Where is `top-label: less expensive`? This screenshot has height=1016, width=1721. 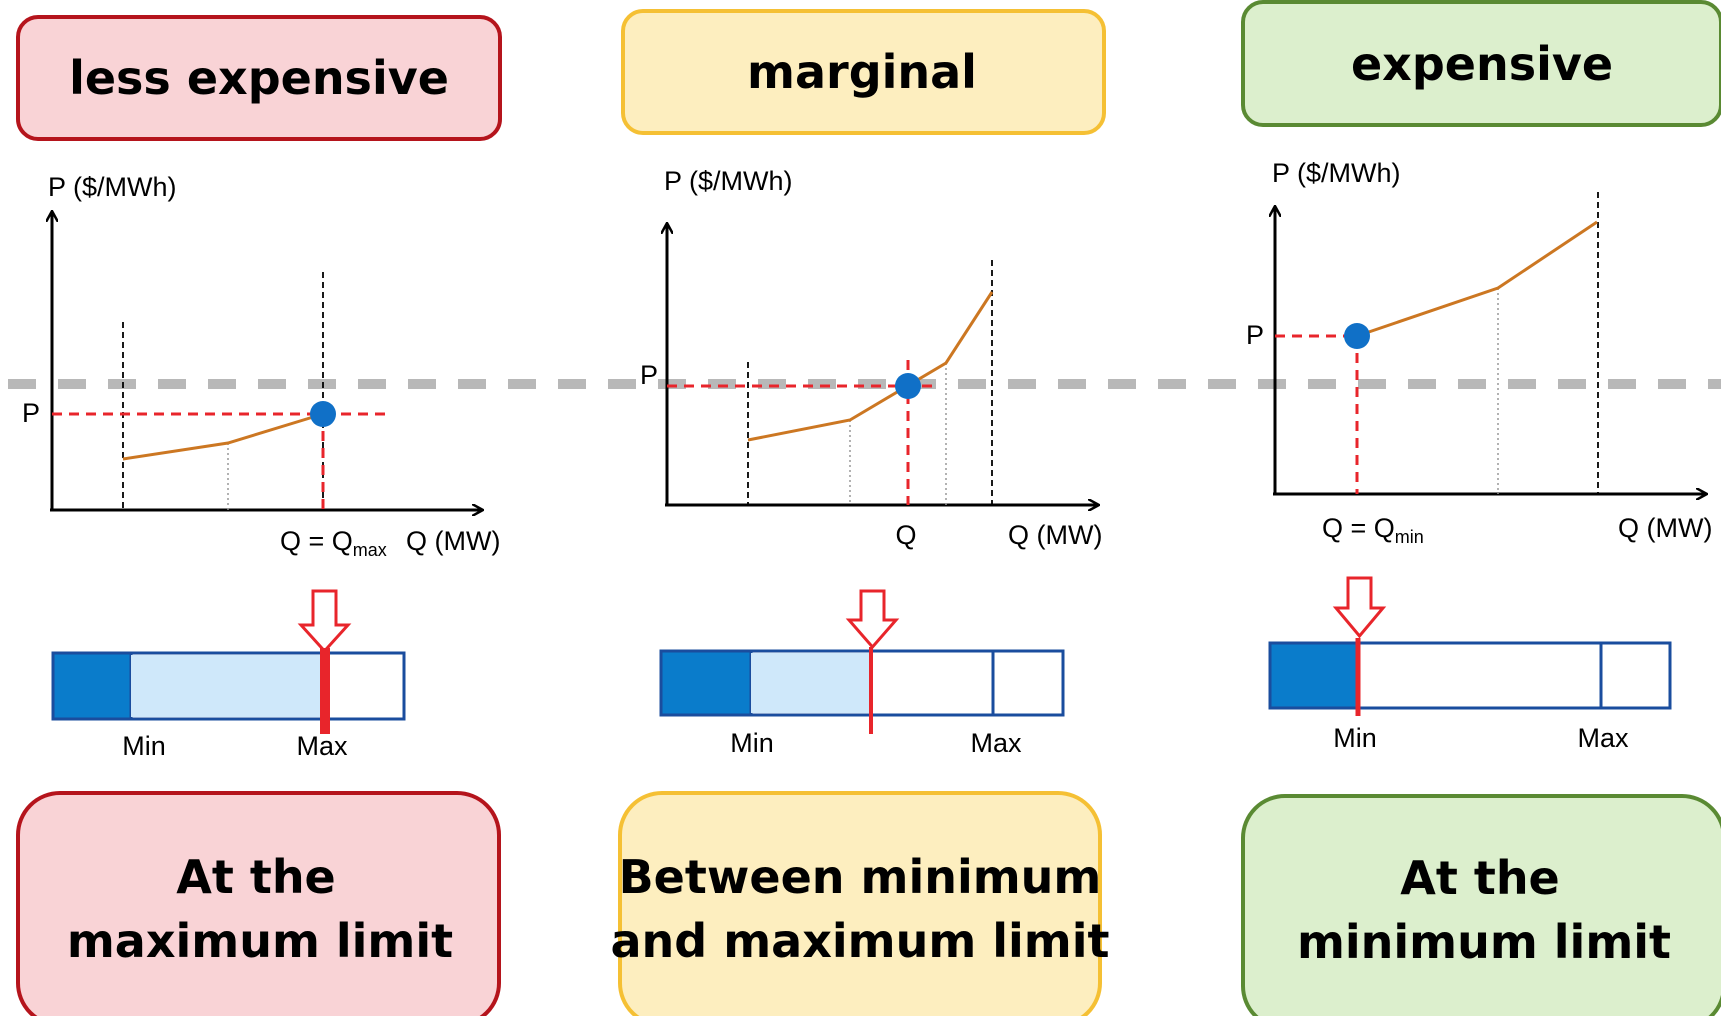
top-label: less expensive is located at coordinates (259, 78).